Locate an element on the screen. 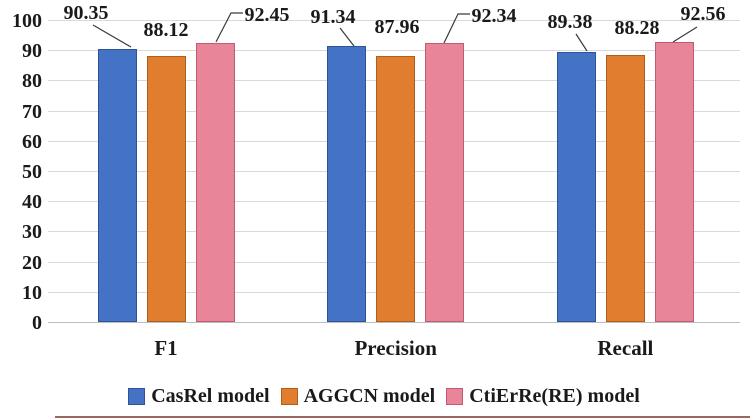 This screenshot has height=419, width=750. x-axis-baseline is located at coordinates (394, 322).